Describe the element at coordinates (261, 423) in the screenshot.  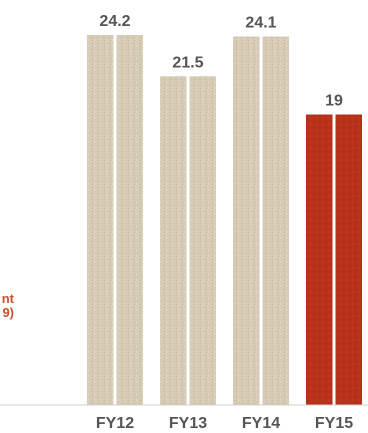
I see `tick-label-fy14: FY14` at that location.